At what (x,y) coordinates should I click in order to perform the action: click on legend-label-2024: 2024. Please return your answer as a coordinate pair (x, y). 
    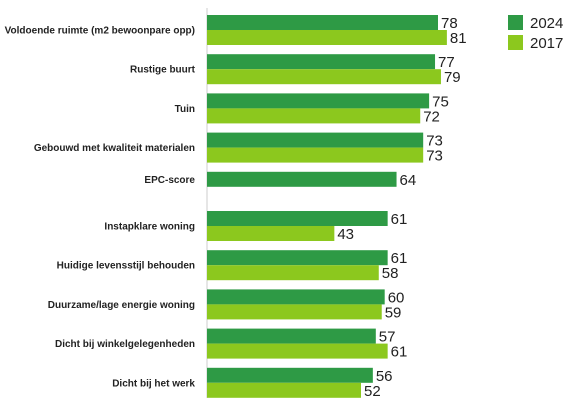
    Looking at the image, I should click on (546, 23).